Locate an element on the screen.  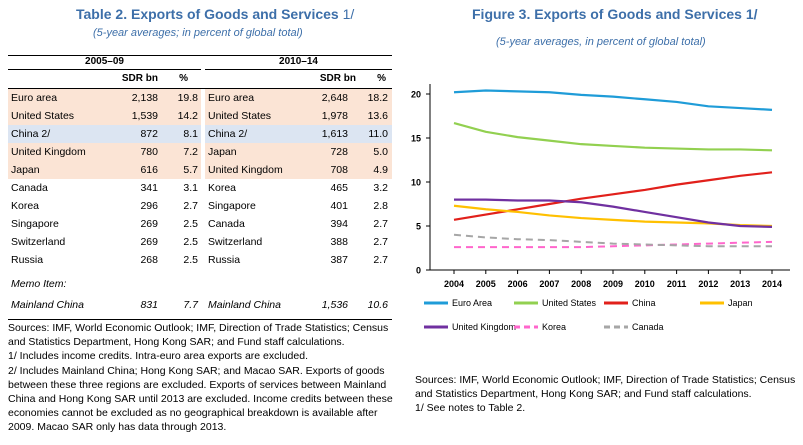
legend-label-us: United States is located at coordinates (569, 303).